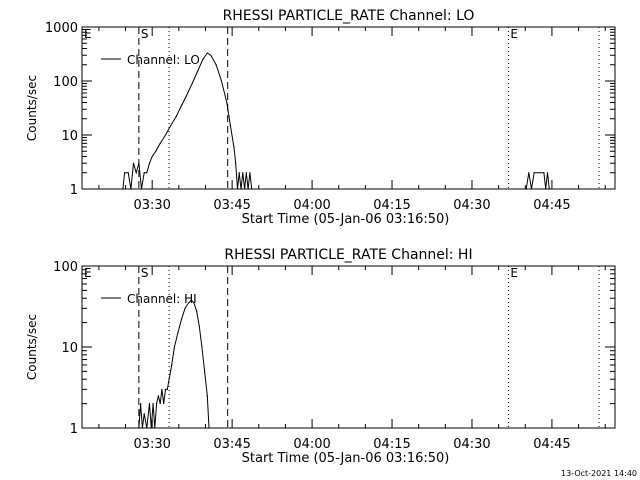 Image resolution: width=640 pixels, height=480 pixels. I want to click on legend-label: Channel: LO, so click(163, 60).